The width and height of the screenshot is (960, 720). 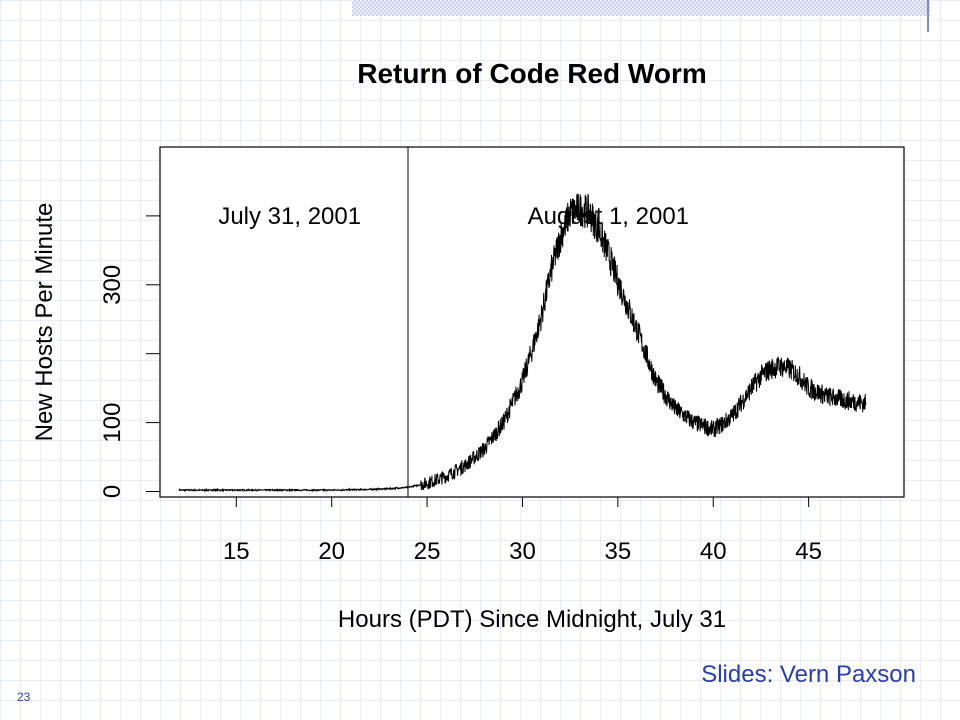 What do you see at coordinates (713, 551) in the screenshot?
I see `x-tick-label: 40` at bounding box center [713, 551].